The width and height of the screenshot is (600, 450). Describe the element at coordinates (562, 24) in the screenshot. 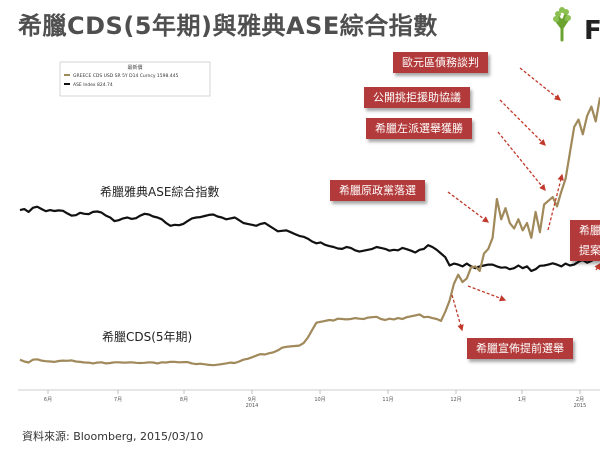

I see `fundswap-logo-icon` at that location.